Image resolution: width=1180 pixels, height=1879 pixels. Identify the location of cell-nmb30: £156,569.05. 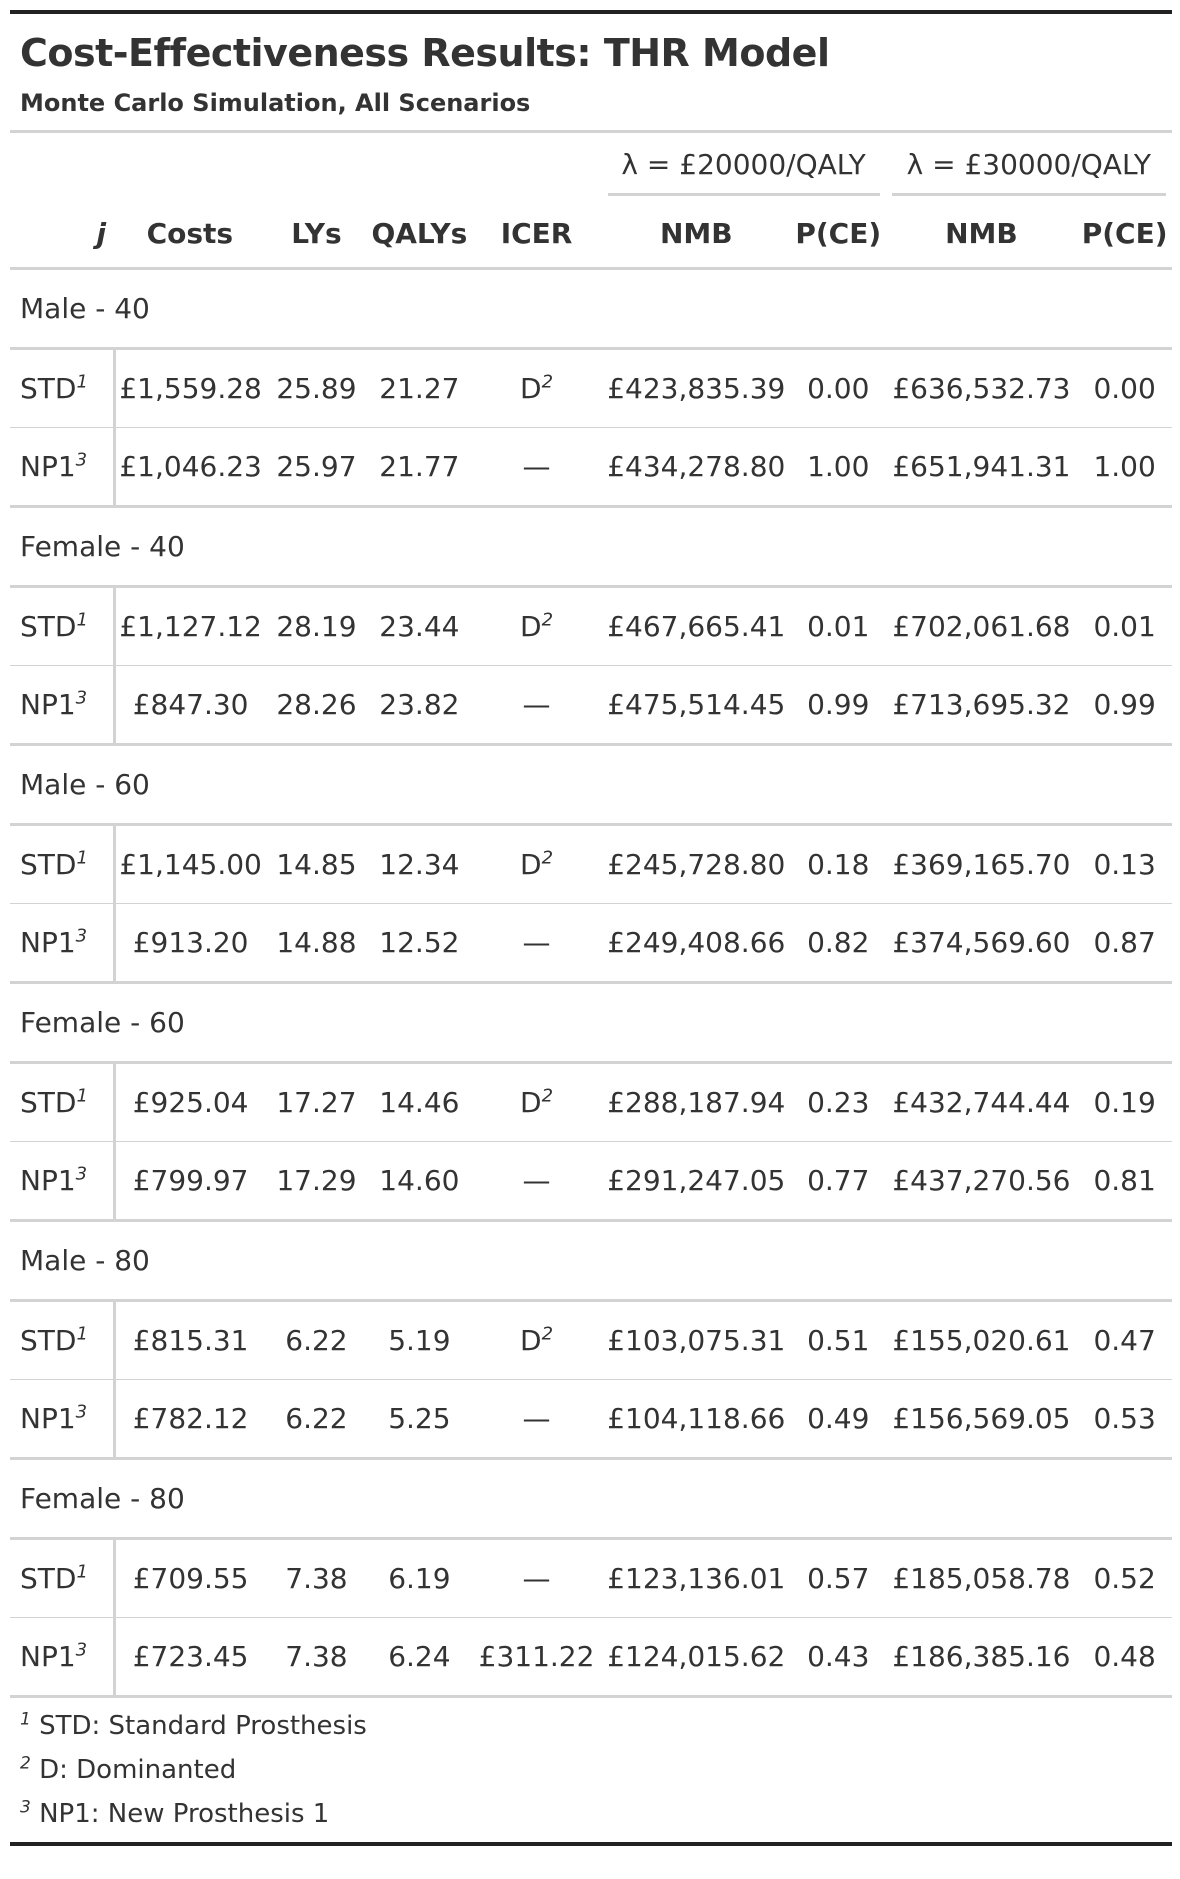
(981, 1419).